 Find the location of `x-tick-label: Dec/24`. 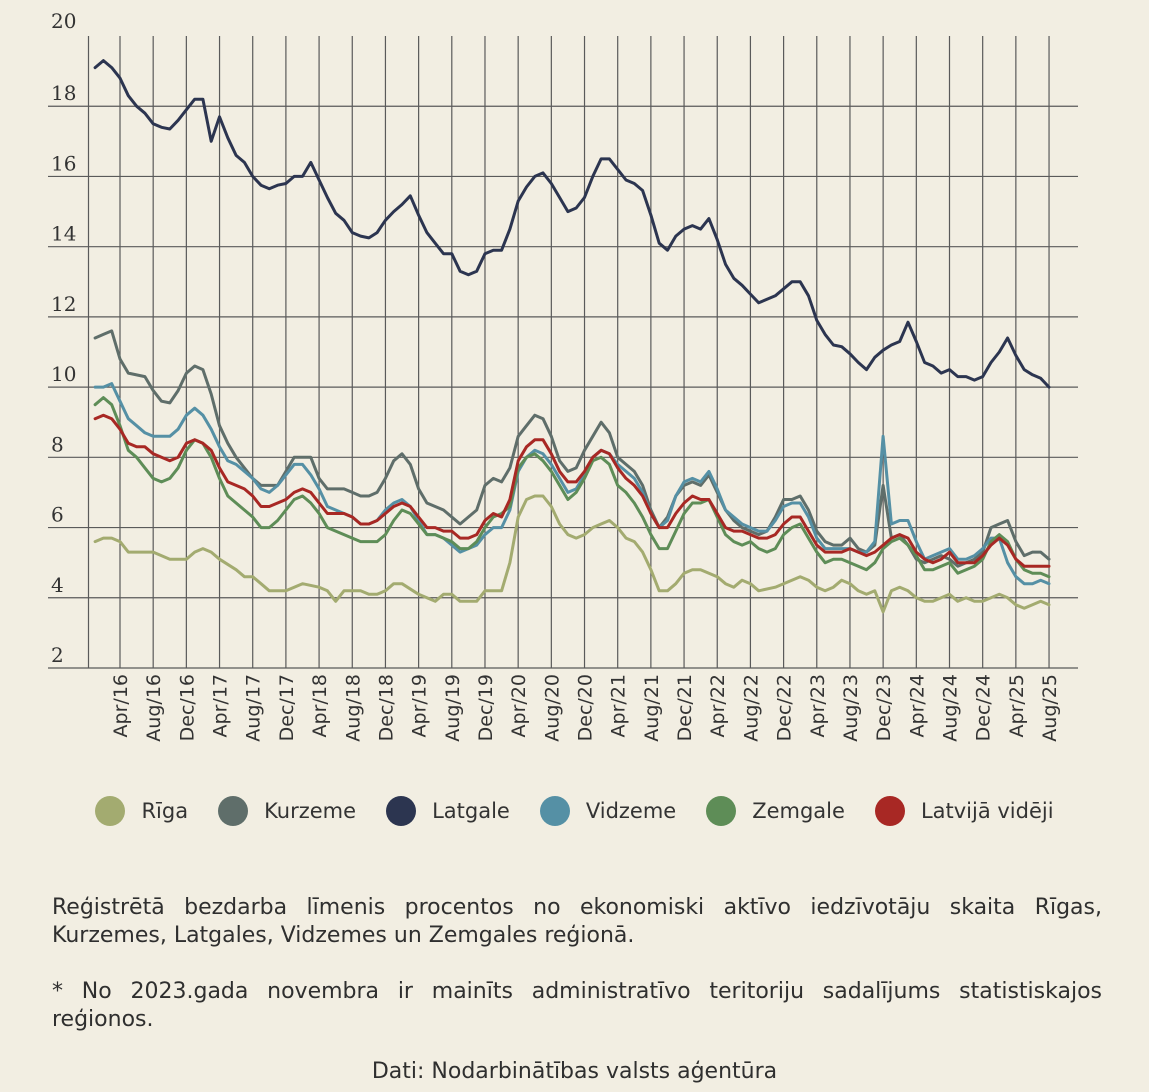

x-tick-label: Dec/24 is located at coordinates (984, 707).